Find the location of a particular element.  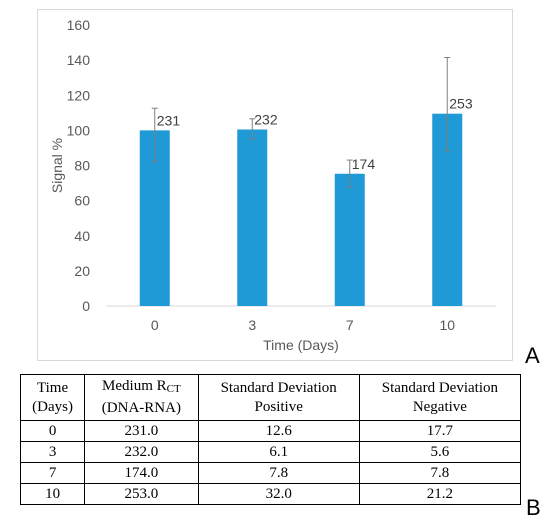

data-label: 174 is located at coordinates (364, 164).